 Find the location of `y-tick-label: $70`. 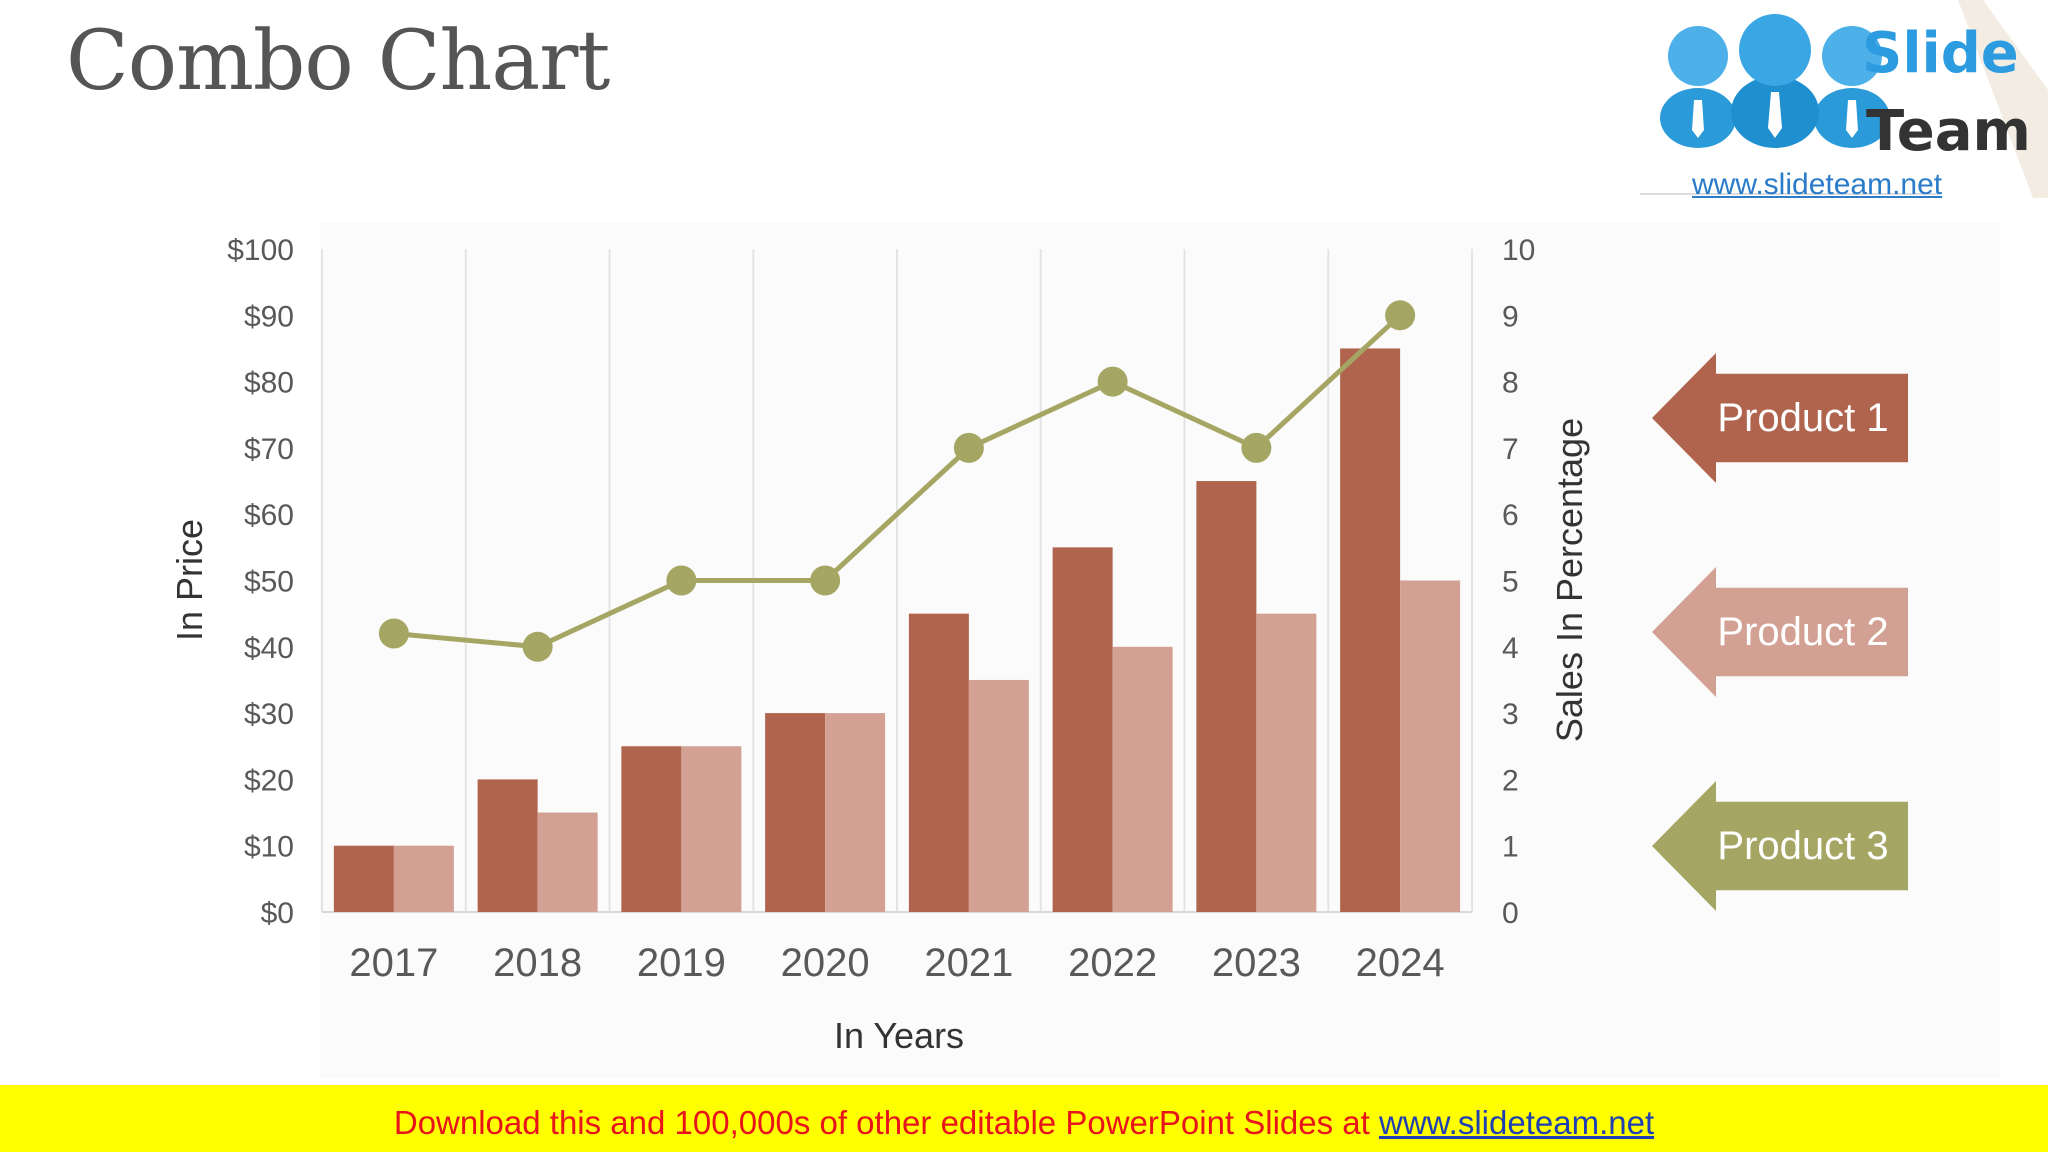

y-tick-label: $70 is located at coordinates (269, 449).